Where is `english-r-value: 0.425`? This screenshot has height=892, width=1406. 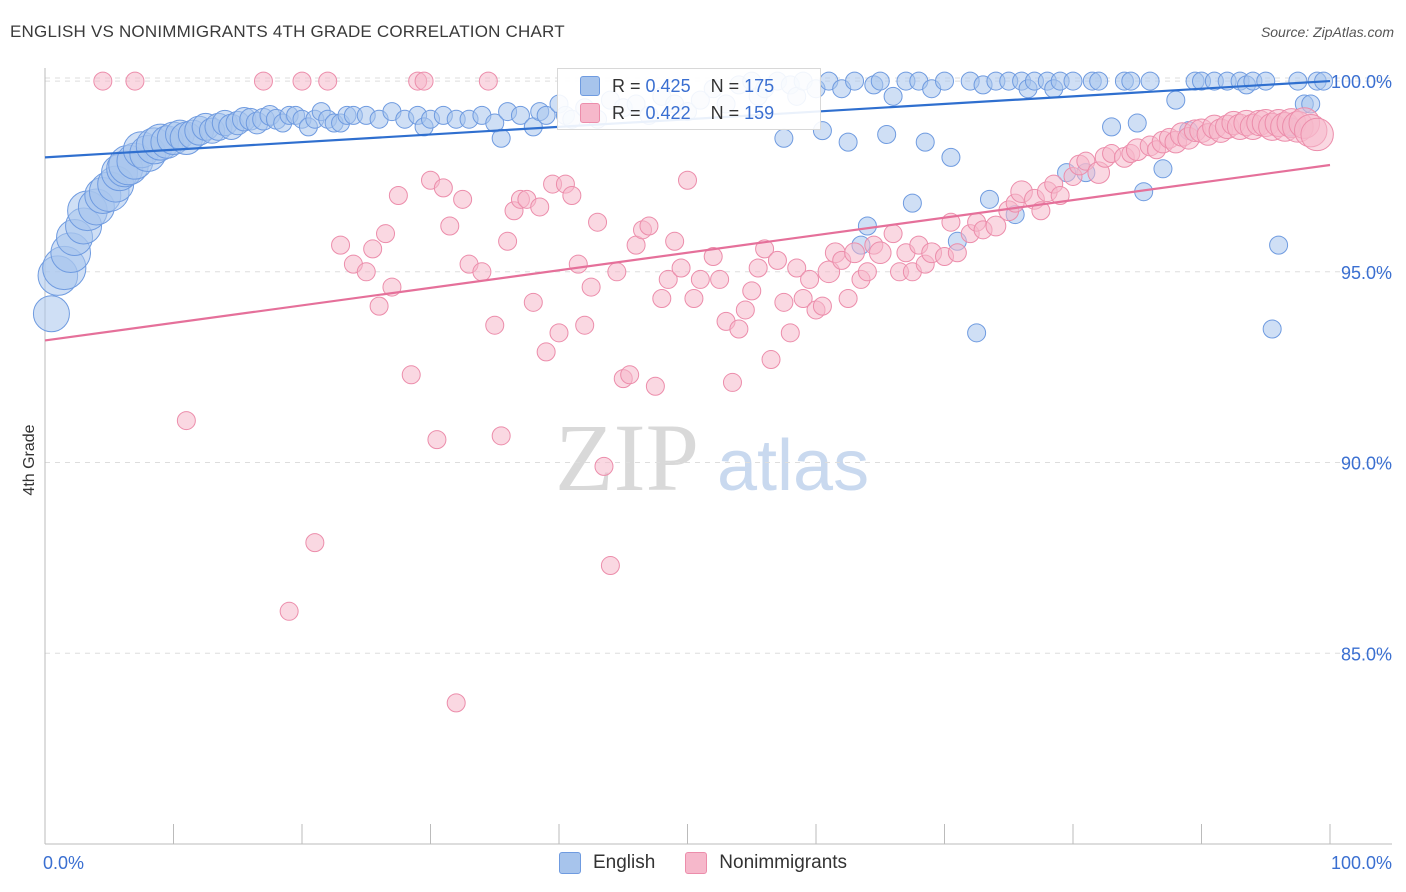
english-r-value: 0.425 is located at coordinates (668, 85).